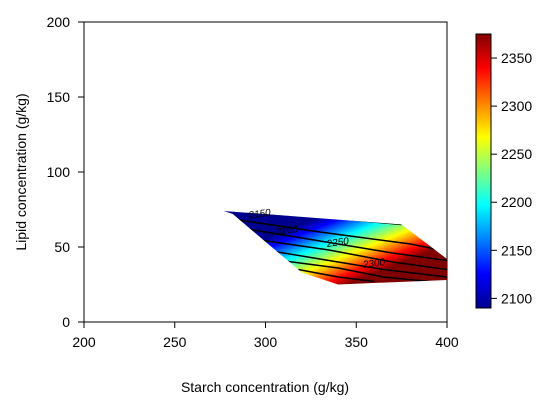 The image size is (554, 417). Describe the element at coordinates (516, 58) in the screenshot. I see `colorbar-tick-label: 2350` at that location.